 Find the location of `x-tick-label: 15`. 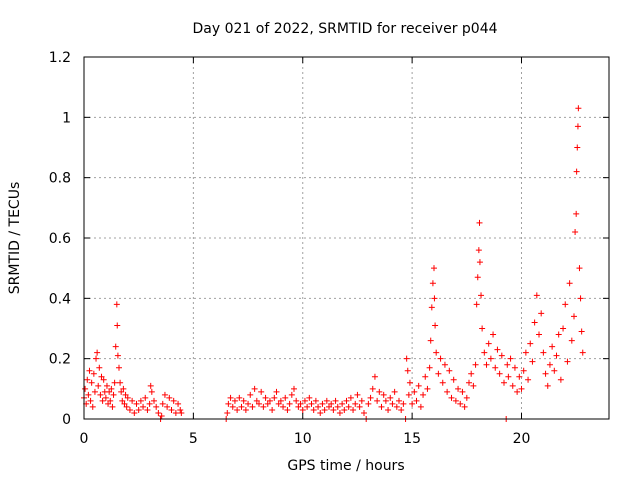

x-tick-label: 15 is located at coordinates (412, 439).